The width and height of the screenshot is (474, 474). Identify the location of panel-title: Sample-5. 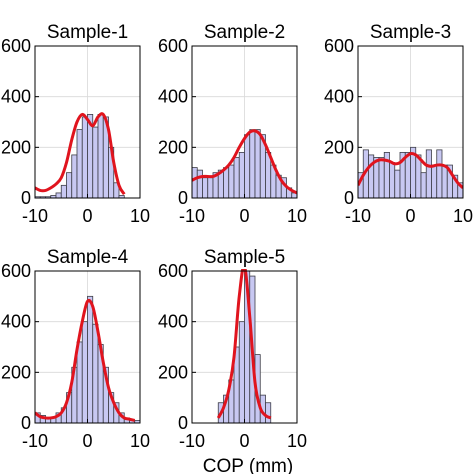
(244, 257).